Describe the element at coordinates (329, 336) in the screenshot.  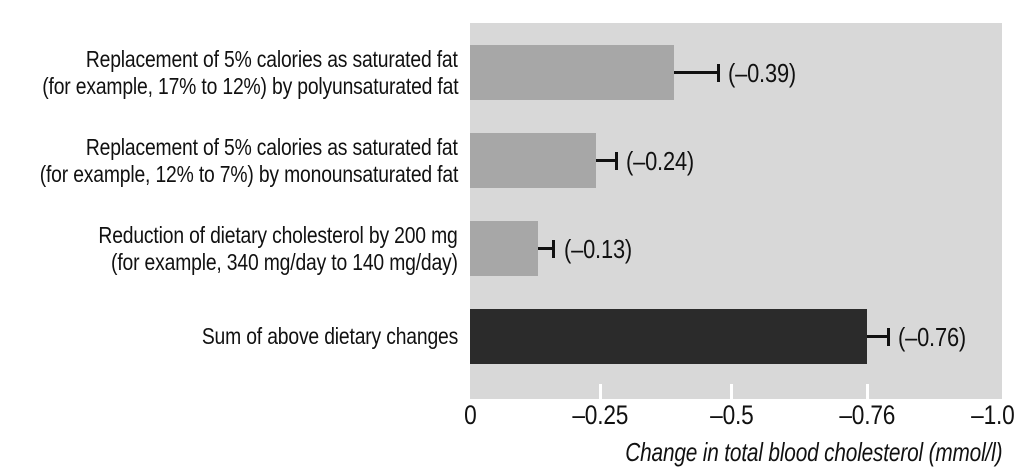
I see `category-label-line: Sum of above dietary changes` at that location.